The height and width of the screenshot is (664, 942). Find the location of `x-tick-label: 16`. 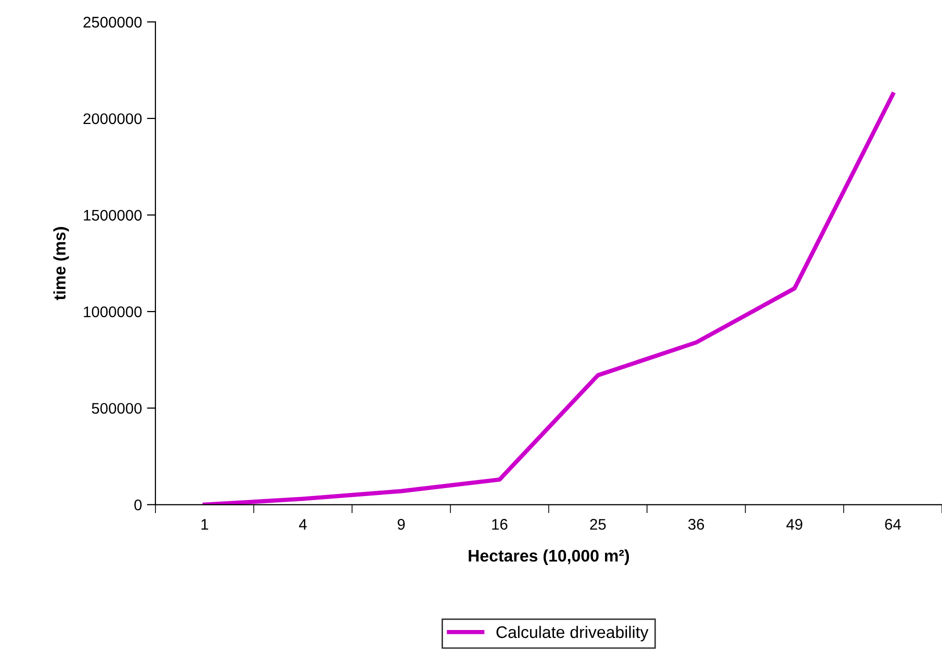

x-tick-label: 16 is located at coordinates (500, 524).